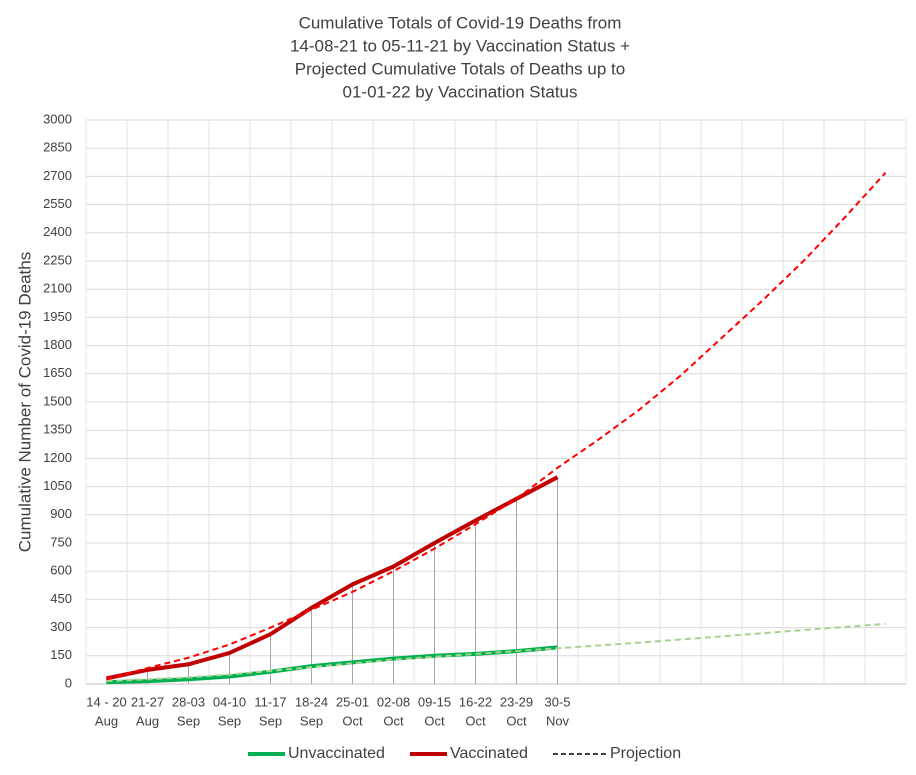 The height and width of the screenshot is (775, 916). What do you see at coordinates (147, 701) in the screenshot?
I see `x-tick-label: 21-27` at bounding box center [147, 701].